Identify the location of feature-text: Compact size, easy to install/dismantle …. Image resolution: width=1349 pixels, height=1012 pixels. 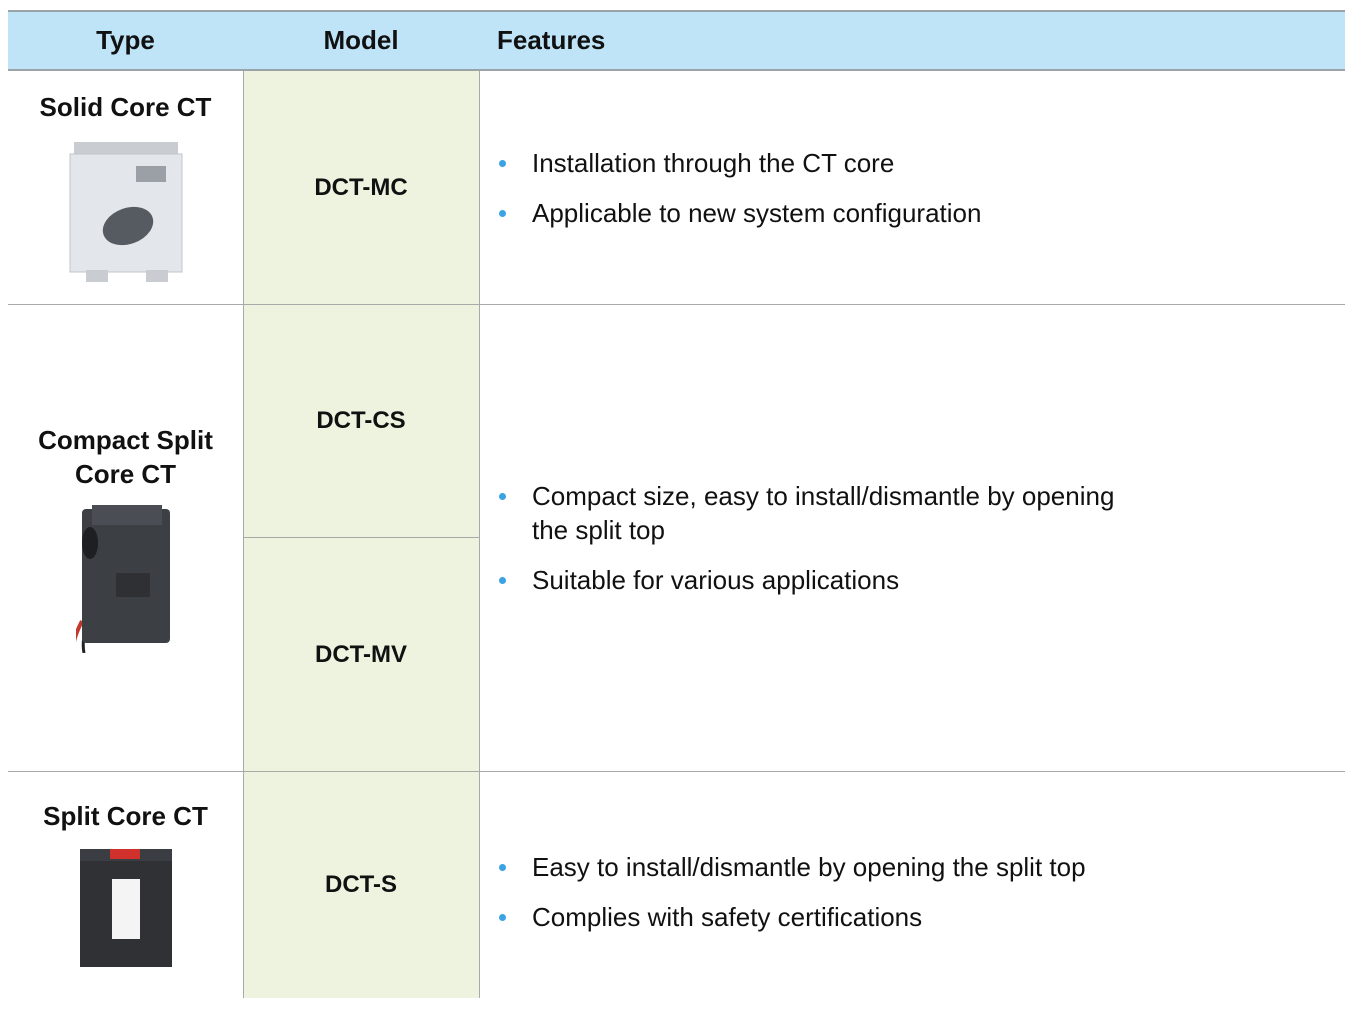
(823, 513).